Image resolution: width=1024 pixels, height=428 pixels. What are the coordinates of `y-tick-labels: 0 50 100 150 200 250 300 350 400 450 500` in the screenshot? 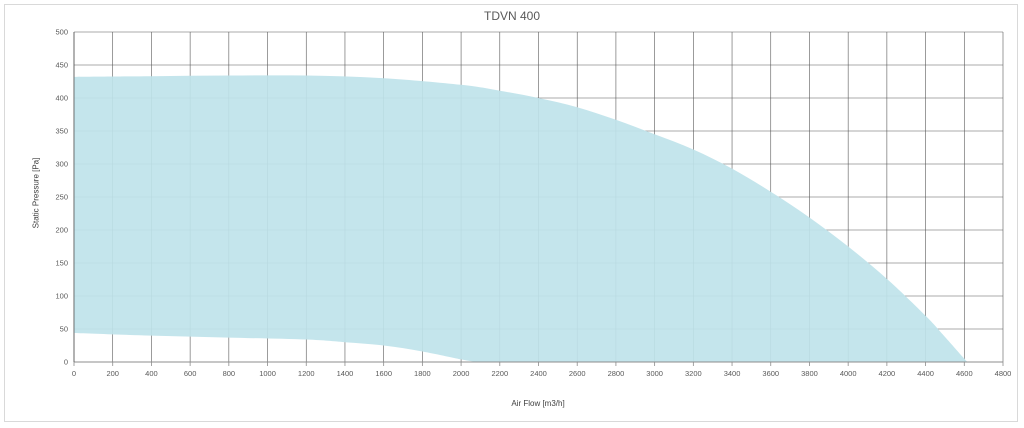 It's located at (61, 197).